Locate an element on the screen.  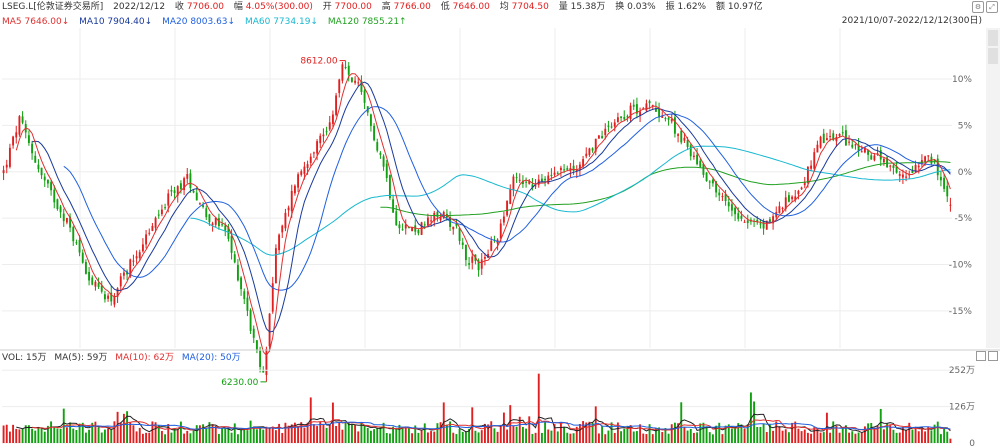
turnover-field: 换 0.03% is located at coordinates (635, 7).